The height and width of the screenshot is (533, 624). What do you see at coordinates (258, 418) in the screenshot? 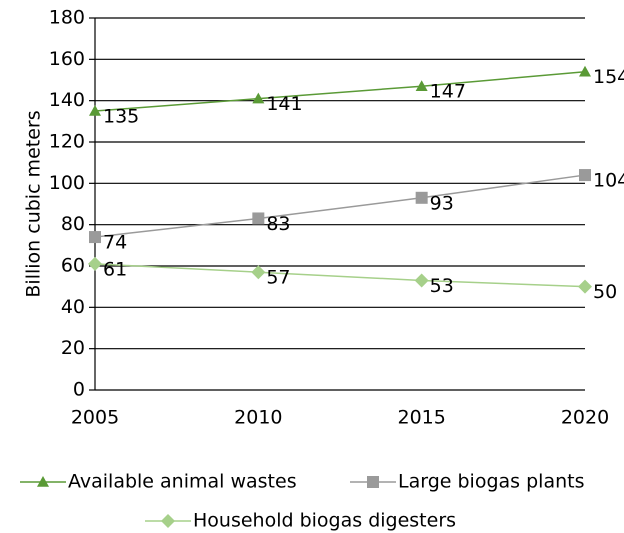
I see `x-tick-label: 2010` at bounding box center [258, 418].